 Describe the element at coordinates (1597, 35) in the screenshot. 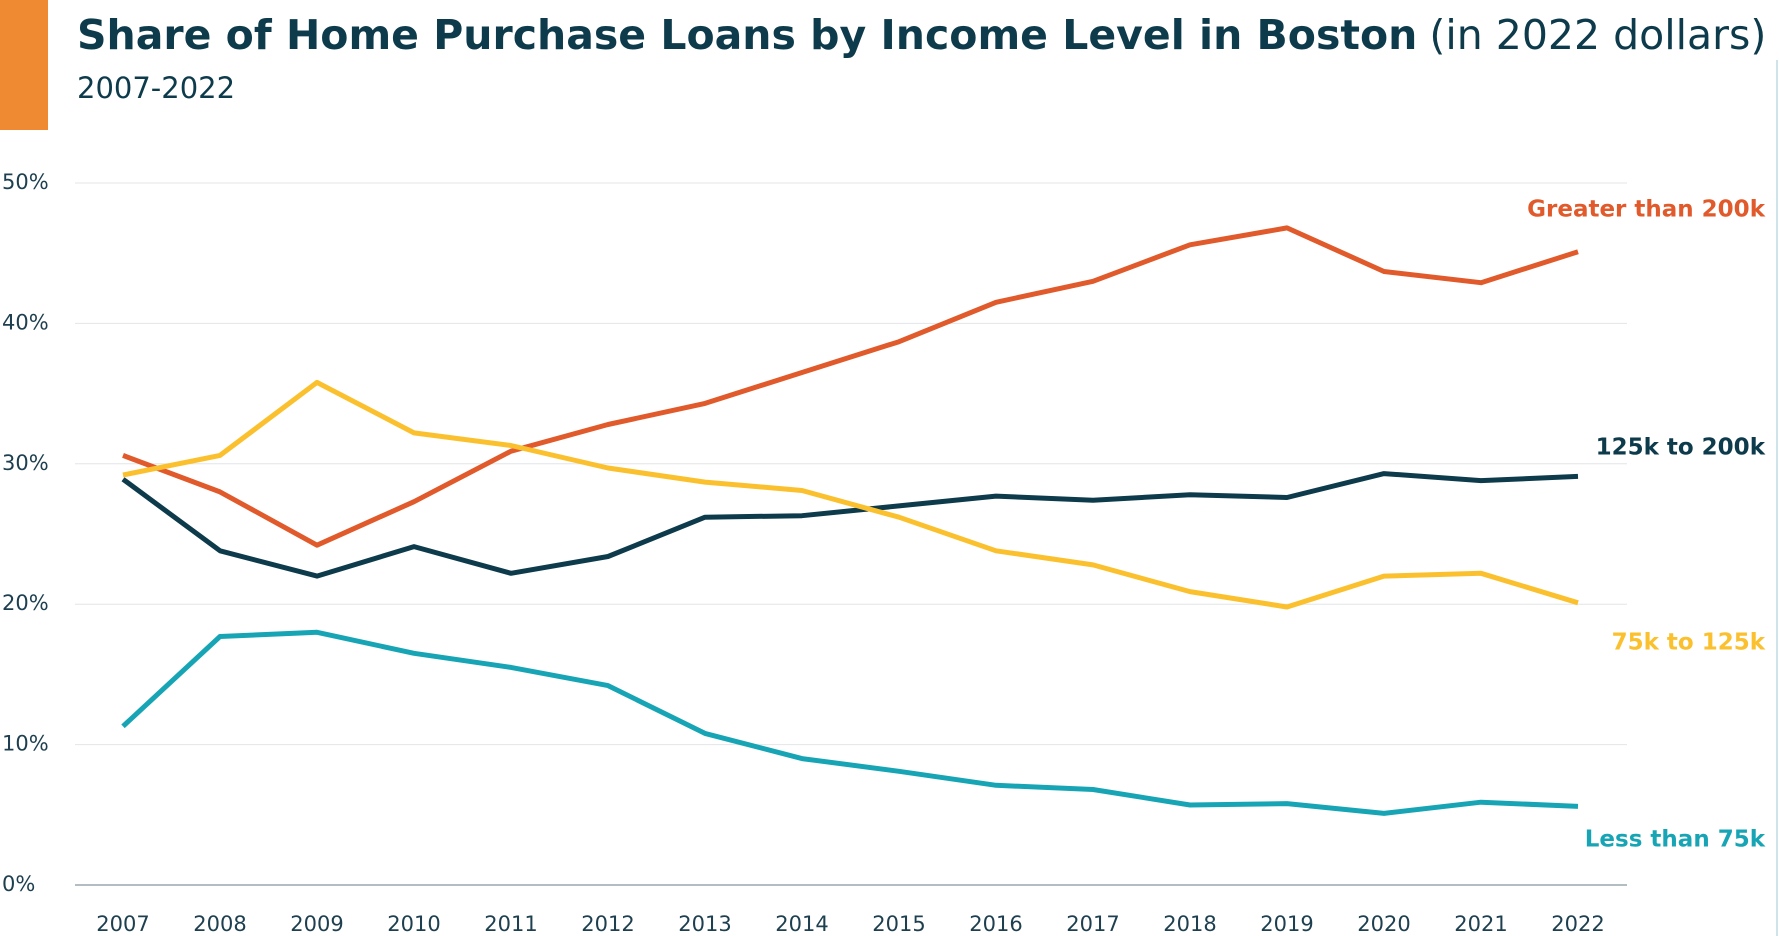

I see `title-note: (in 2022 dollars)` at that location.